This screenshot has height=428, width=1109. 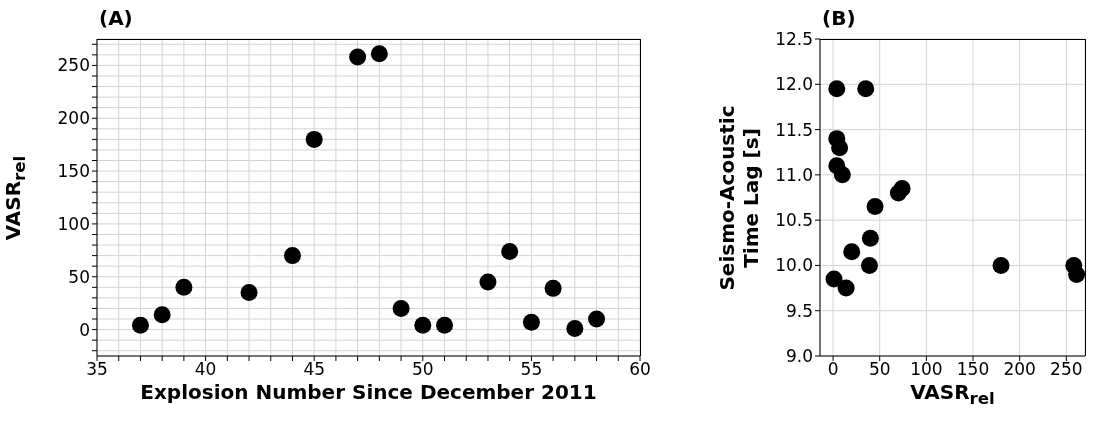 What do you see at coordinates (314, 369) in the screenshot?
I see `x-tick-label: 45` at bounding box center [314, 369].